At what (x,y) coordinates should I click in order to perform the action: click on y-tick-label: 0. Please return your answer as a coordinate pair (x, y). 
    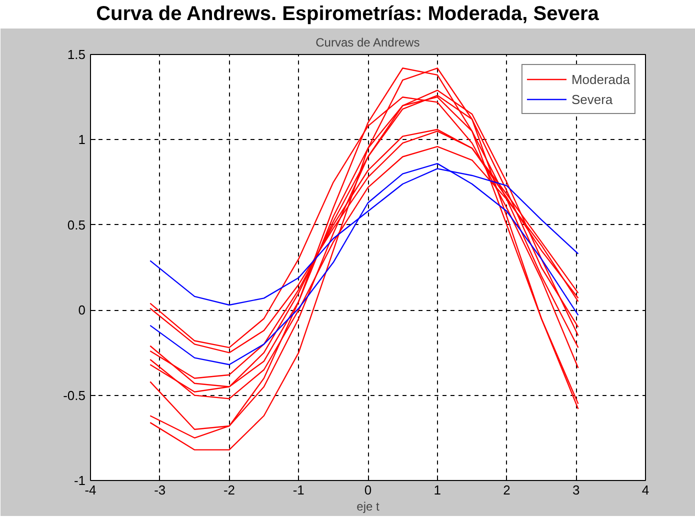
    Looking at the image, I should click on (82, 310).